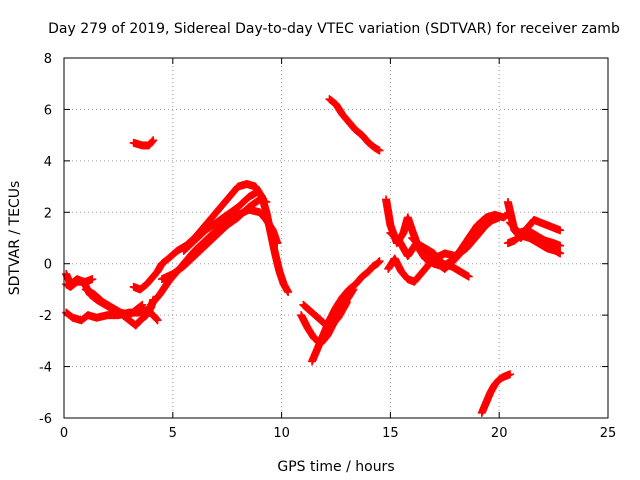 The width and height of the screenshot is (640, 480). I want to click on x-tick-label: 5, so click(173, 433).